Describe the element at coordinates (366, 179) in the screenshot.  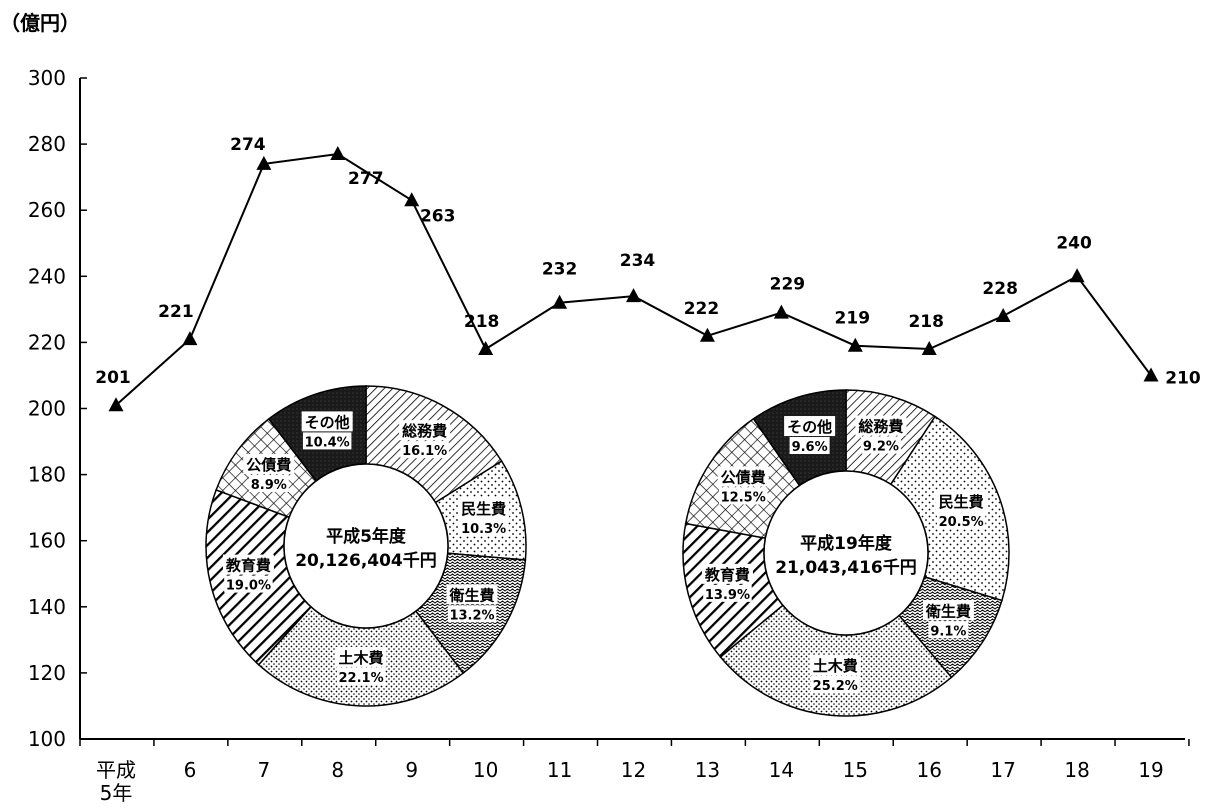
I see `data-label: 277` at that location.